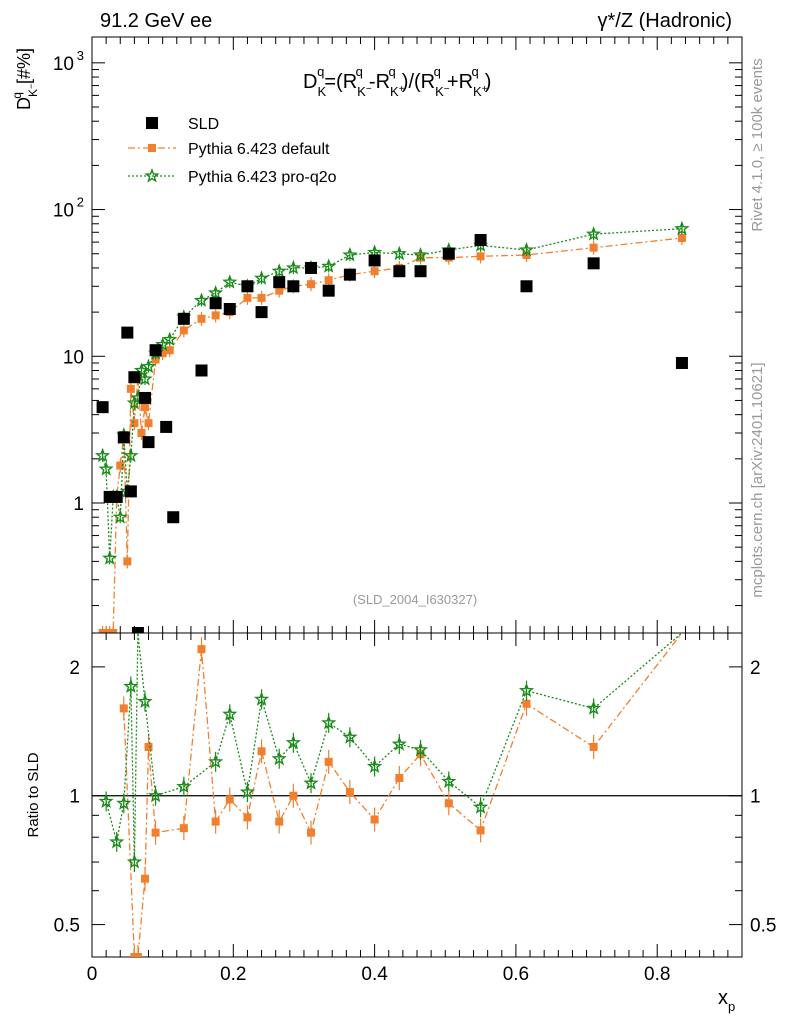 Image resolution: width=786 pixels, height=1024 pixels. Describe the element at coordinates (755, 797) in the screenshot. I see `ratio-y-tick-label-right: 1` at that location.